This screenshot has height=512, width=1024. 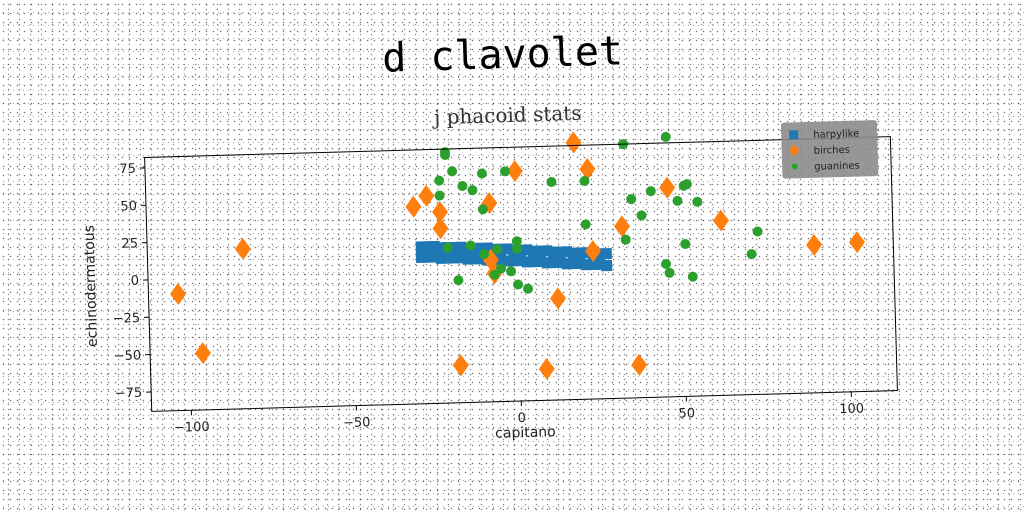 I want to click on legend: harpylike birches guanines, so click(x=829, y=149).